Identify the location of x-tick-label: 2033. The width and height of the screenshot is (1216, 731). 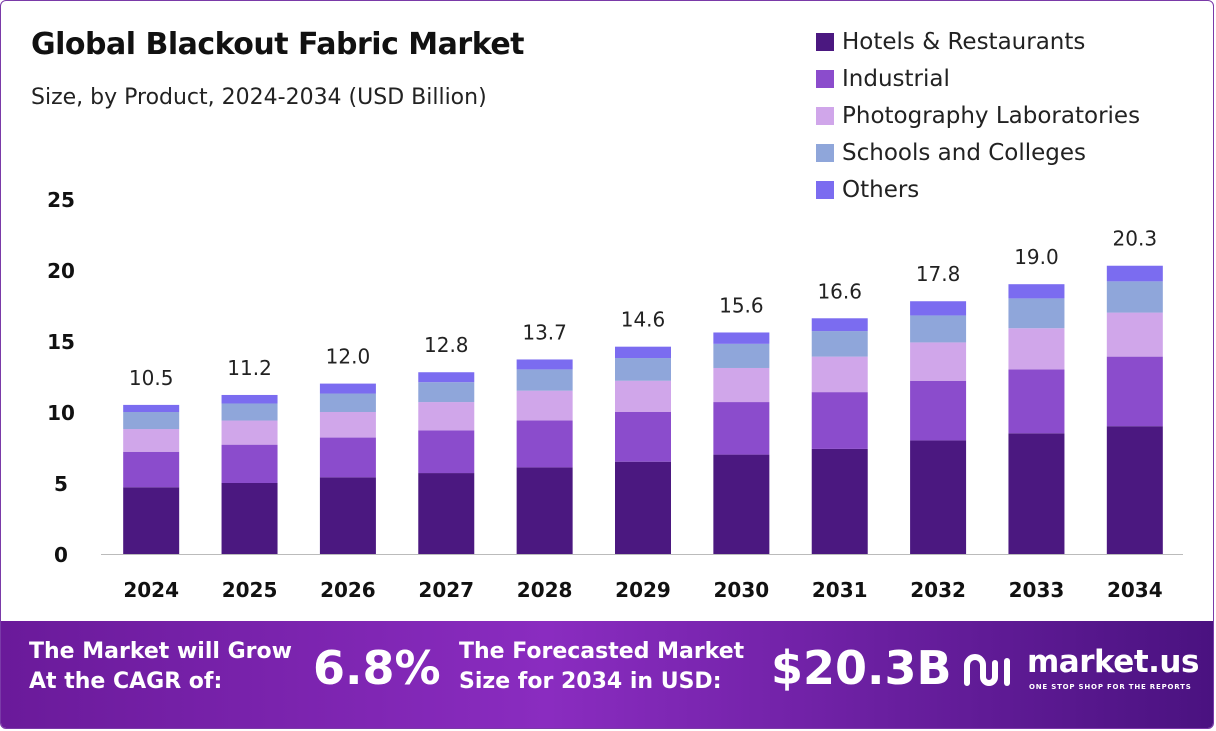
(1037, 590).